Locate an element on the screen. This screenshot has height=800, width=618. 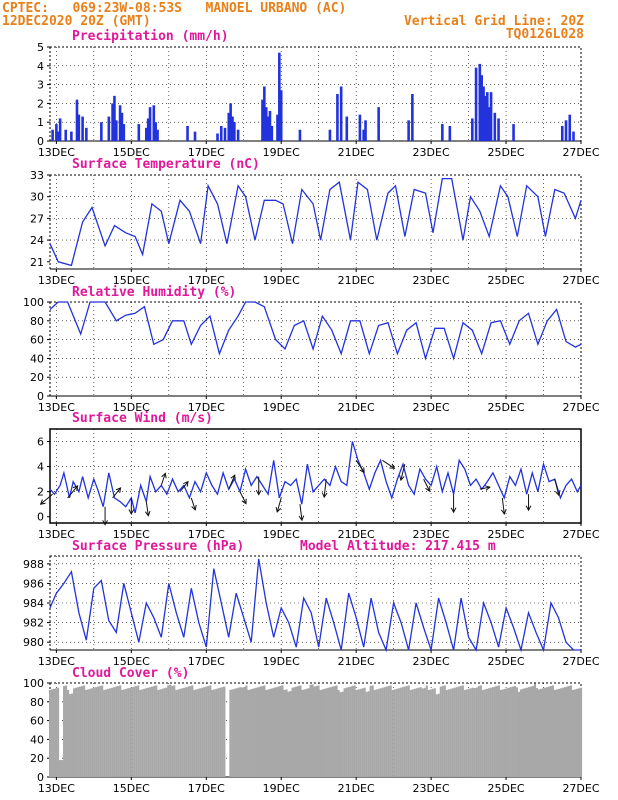
y-tick-label: 2 is located at coordinates (40, 492).